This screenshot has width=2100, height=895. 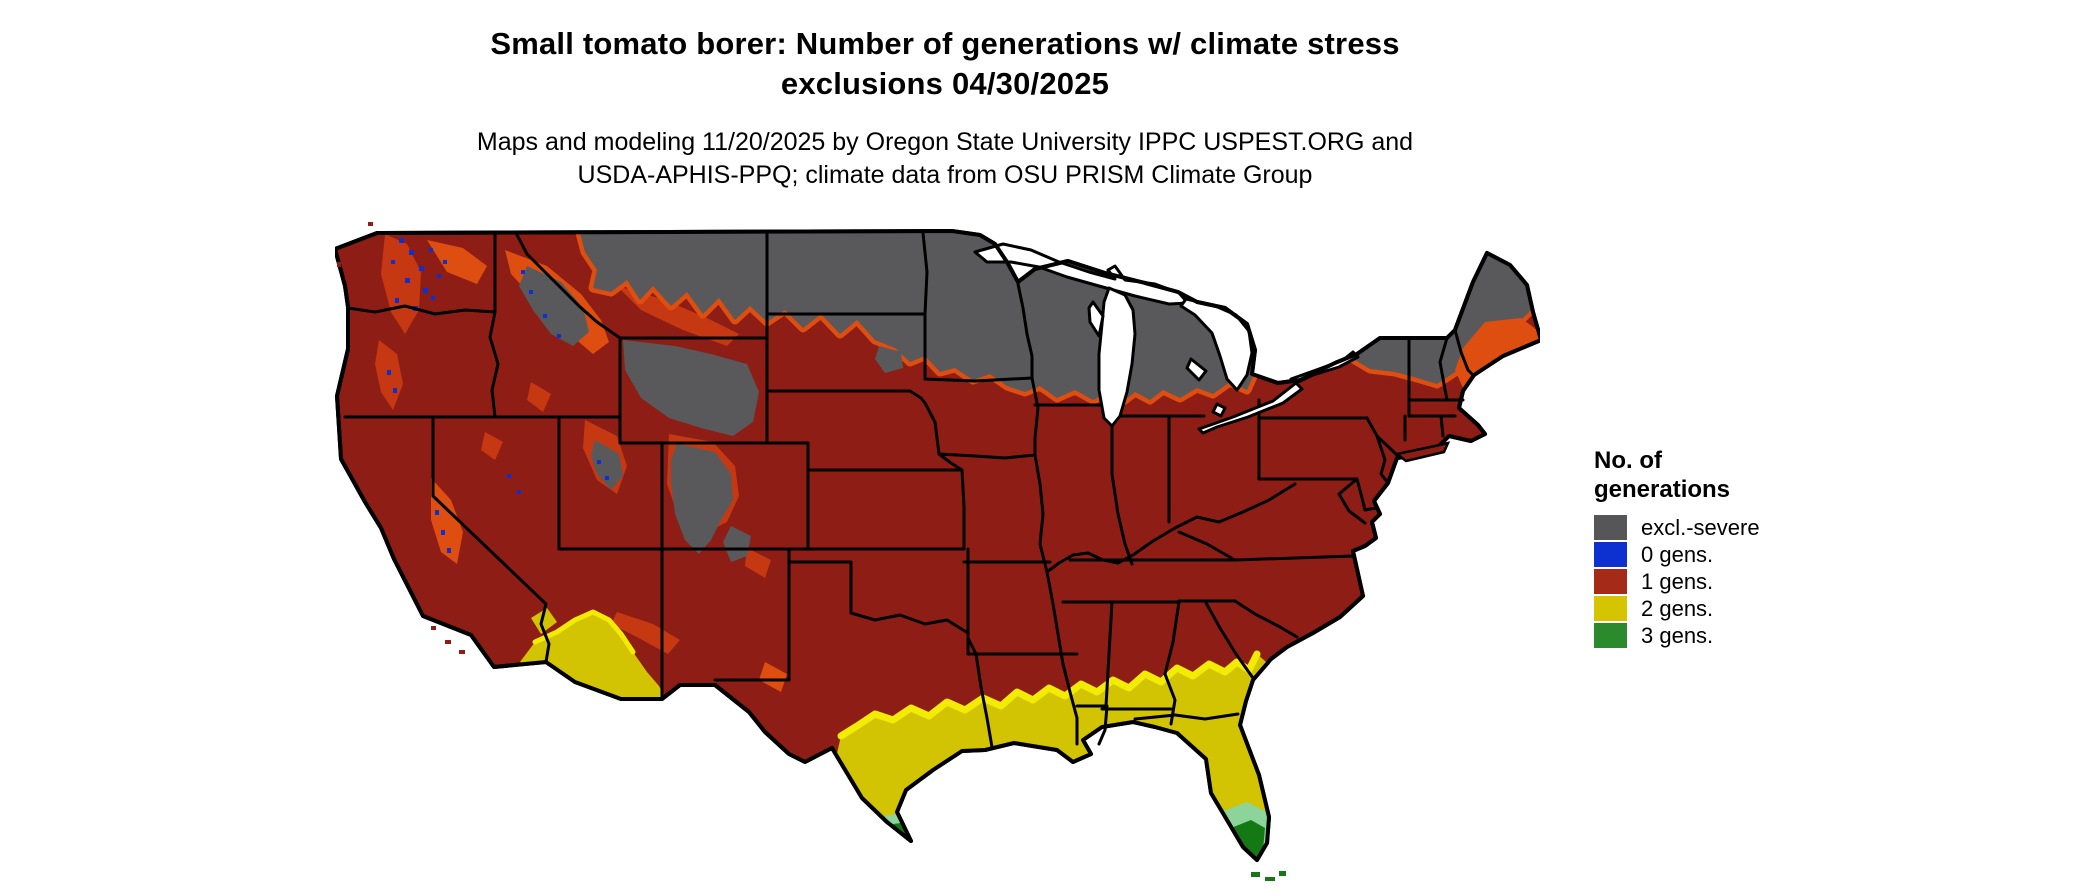 What do you see at coordinates (584, 632) in the screenshot?
I see `bright-yellow-fringe-az` at bounding box center [584, 632].